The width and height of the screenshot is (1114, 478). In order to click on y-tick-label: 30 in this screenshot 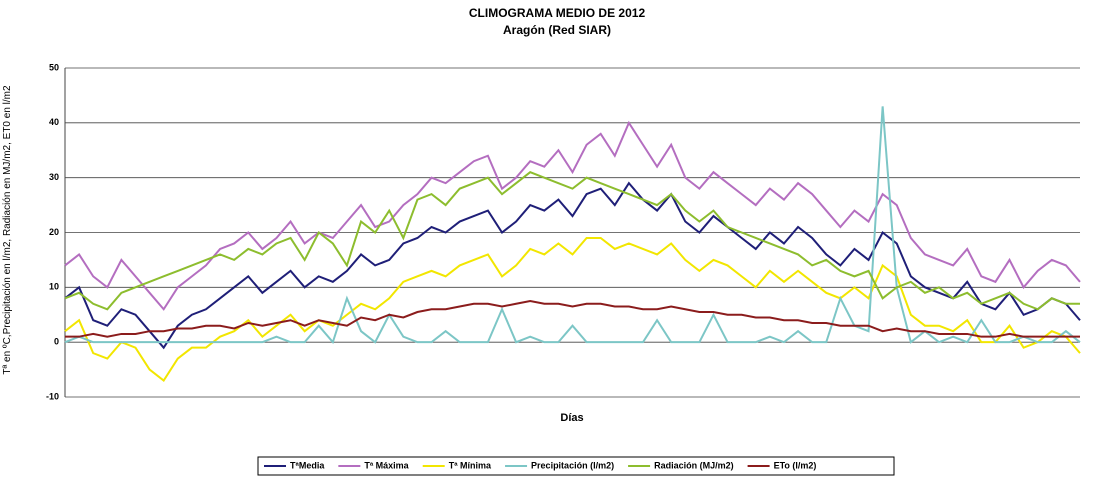, I will do `click(54, 177)`.